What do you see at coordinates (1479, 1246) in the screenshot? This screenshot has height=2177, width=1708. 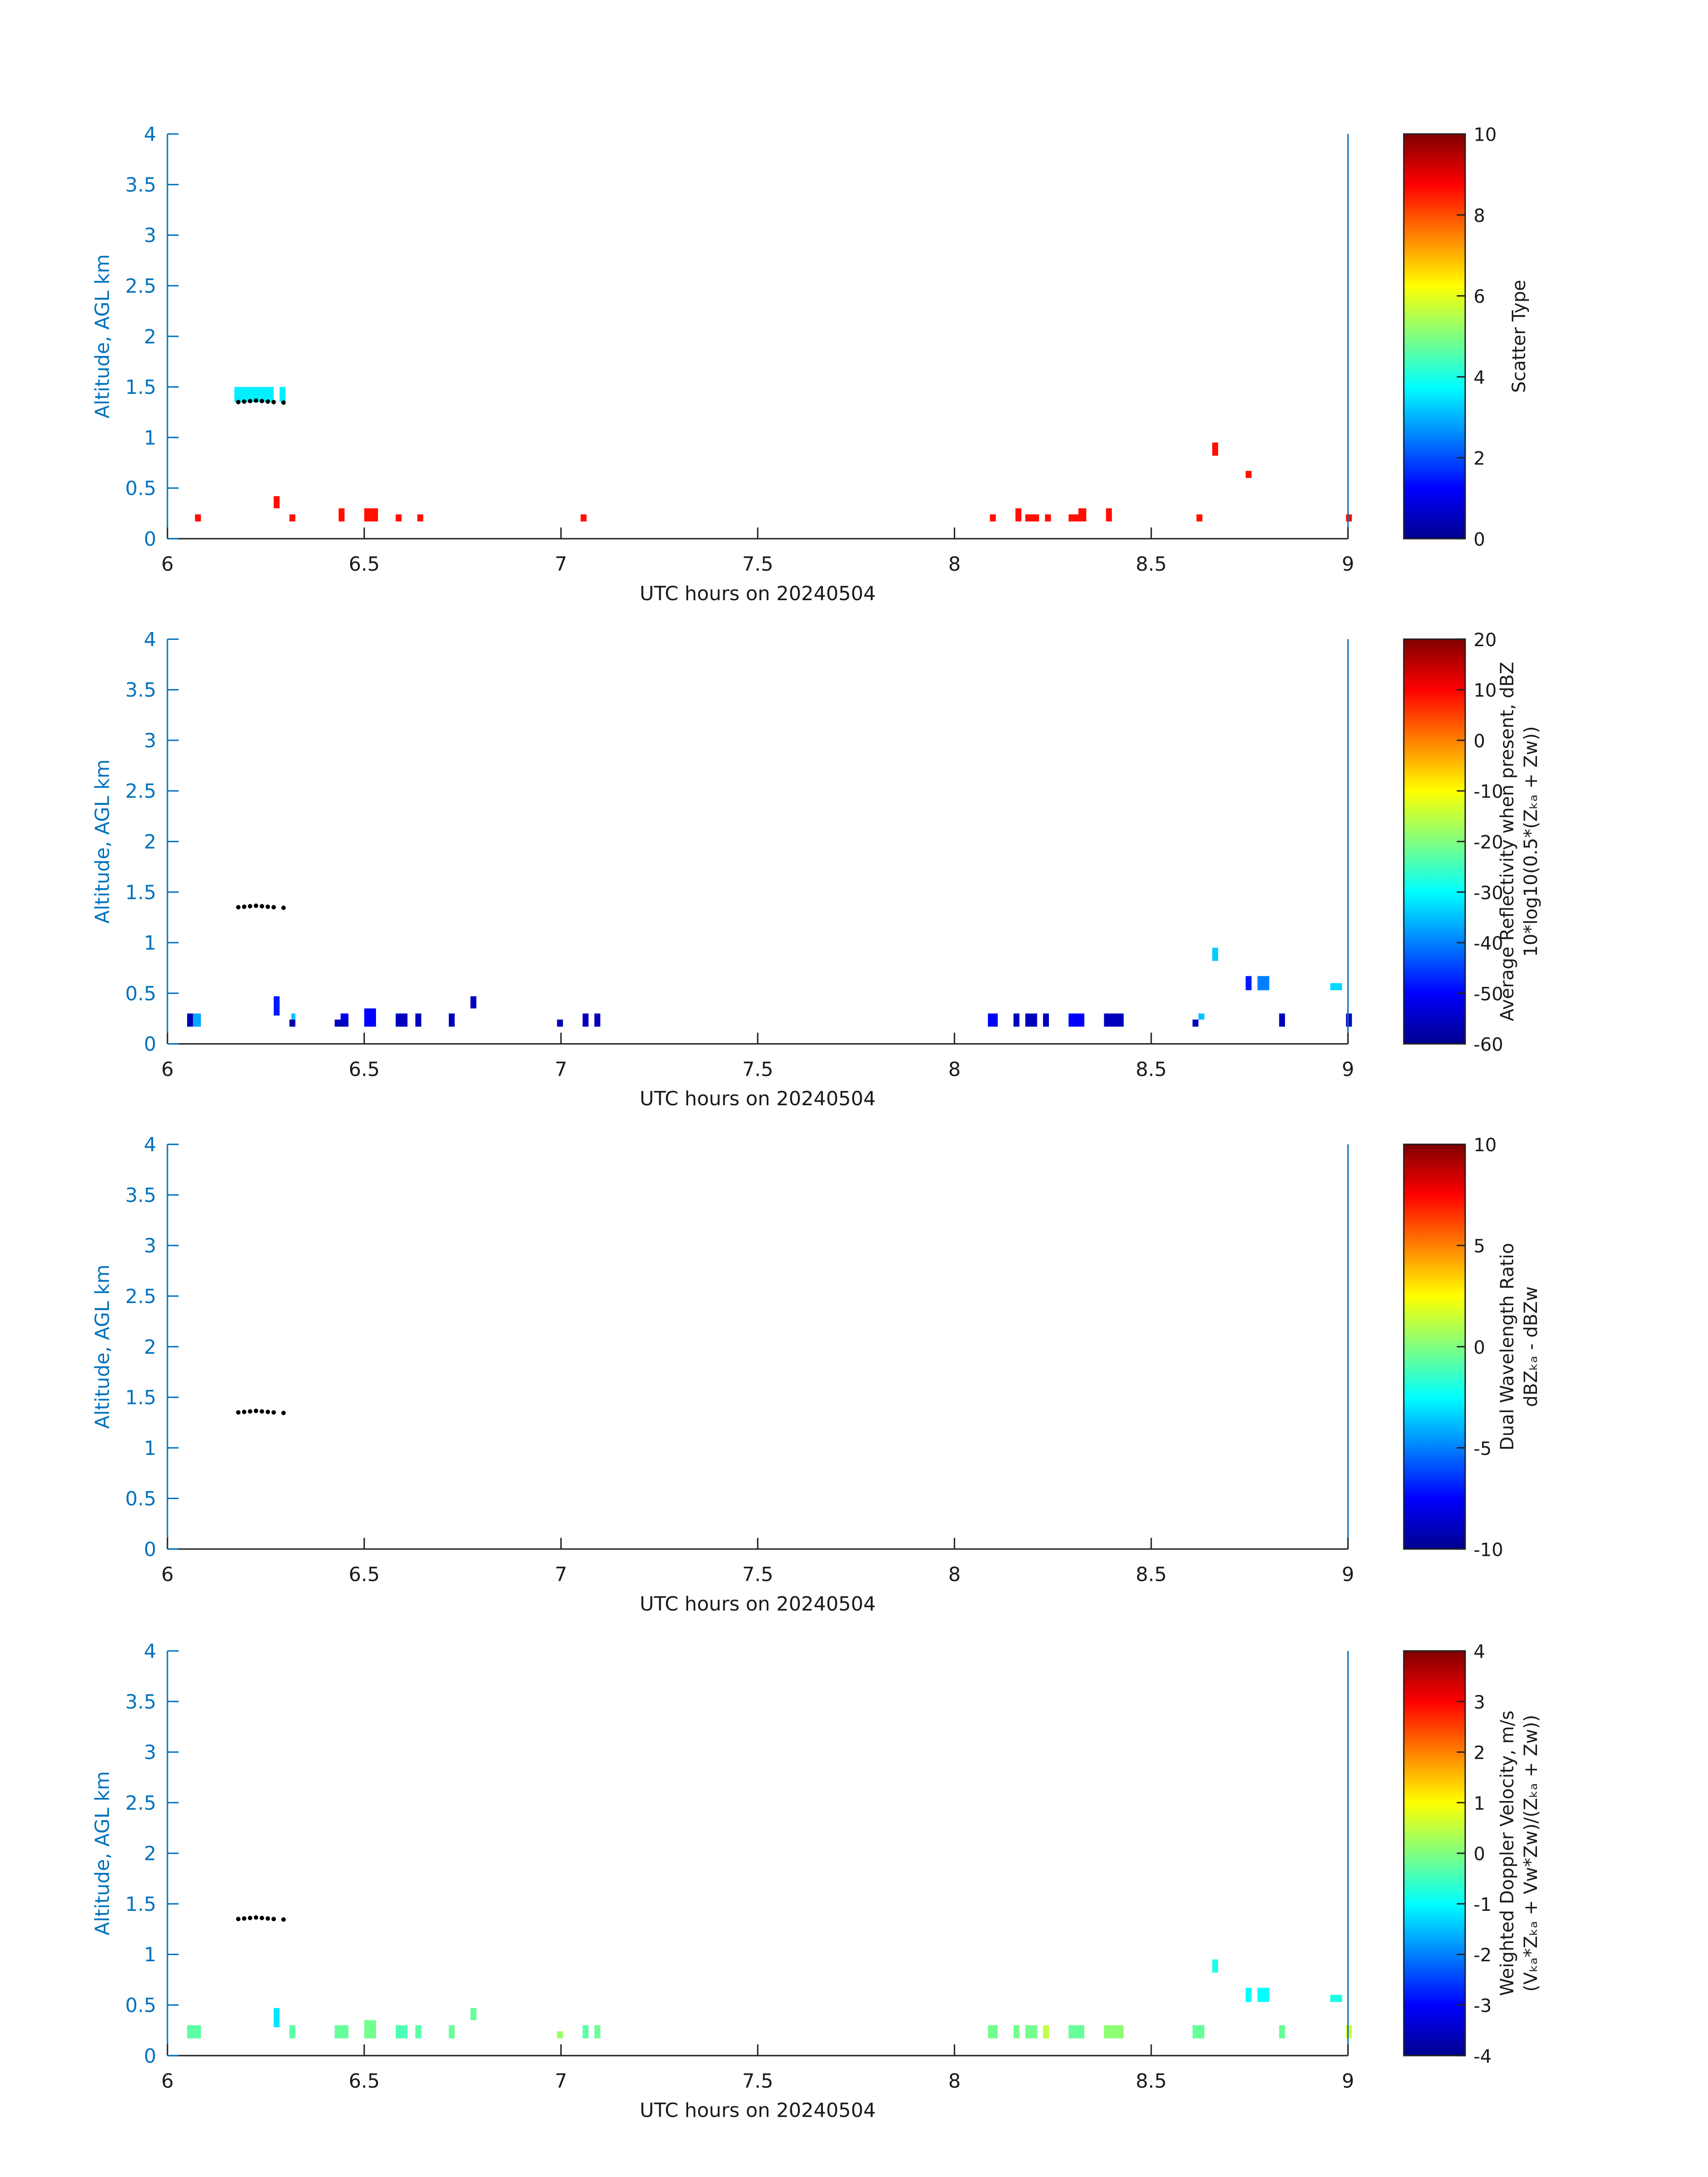 I see `colorbar-tick-label: 5` at bounding box center [1479, 1246].